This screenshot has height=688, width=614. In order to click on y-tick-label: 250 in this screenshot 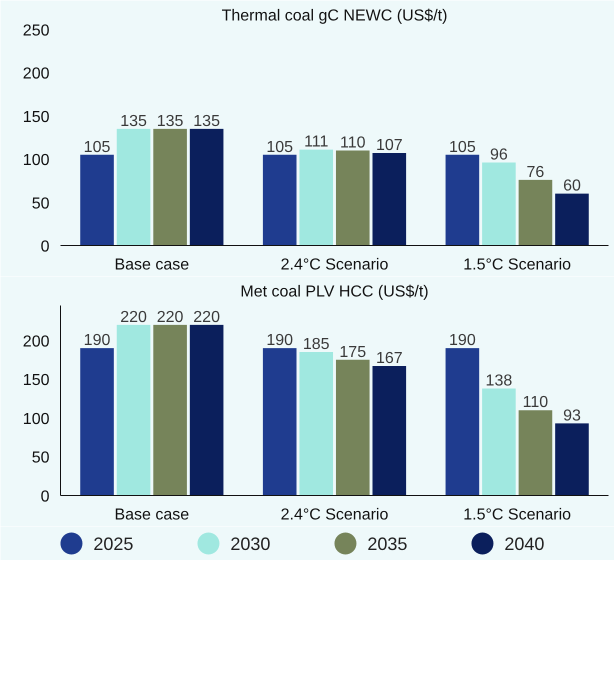, I will do `click(36, 31)`.